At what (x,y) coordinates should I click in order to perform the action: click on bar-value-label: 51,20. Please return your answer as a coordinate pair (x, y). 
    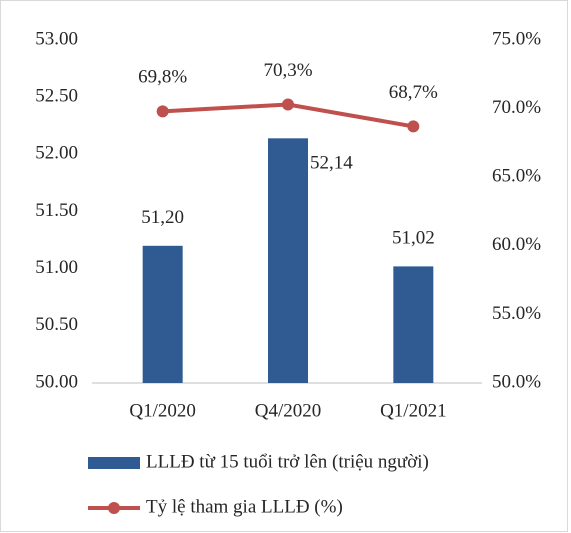
    Looking at the image, I should click on (162, 217).